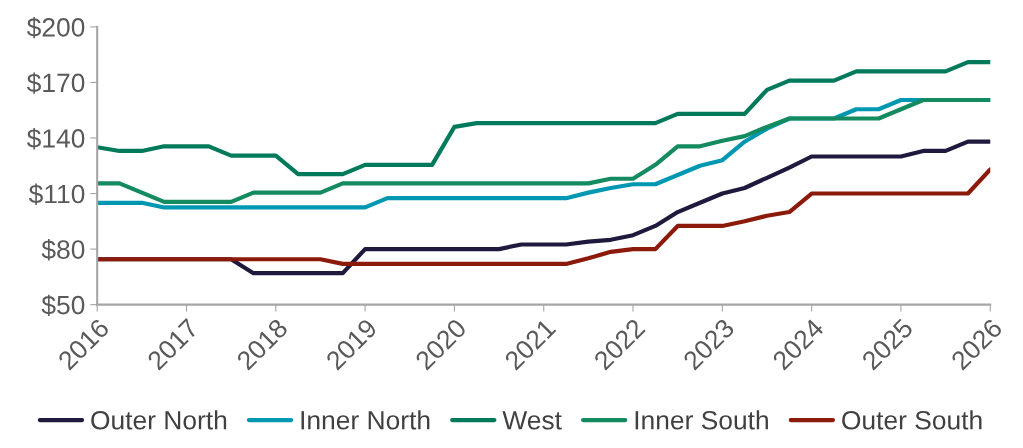 This screenshot has width=1023, height=448. Describe the element at coordinates (912, 420) in the screenshot. I see `legend-label: Outer South` at that location.